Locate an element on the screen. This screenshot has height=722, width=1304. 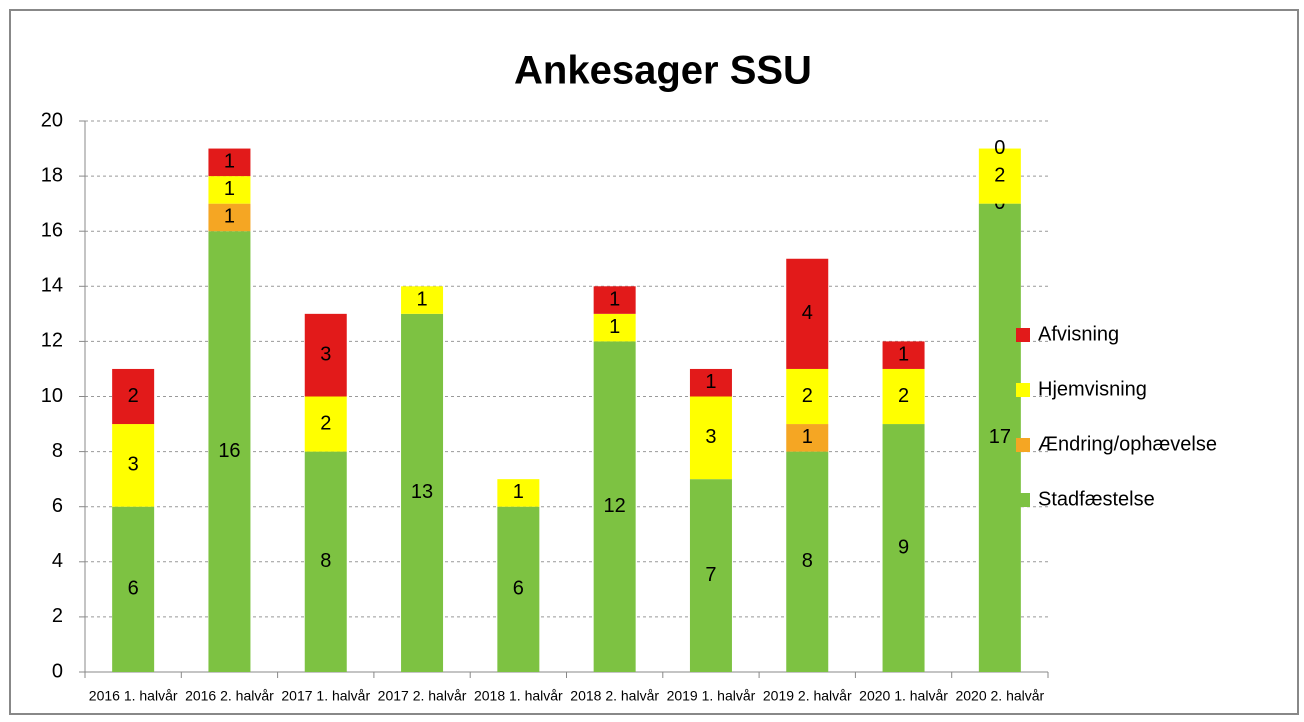
data-label: 7 is located at coordinates (710, 575).